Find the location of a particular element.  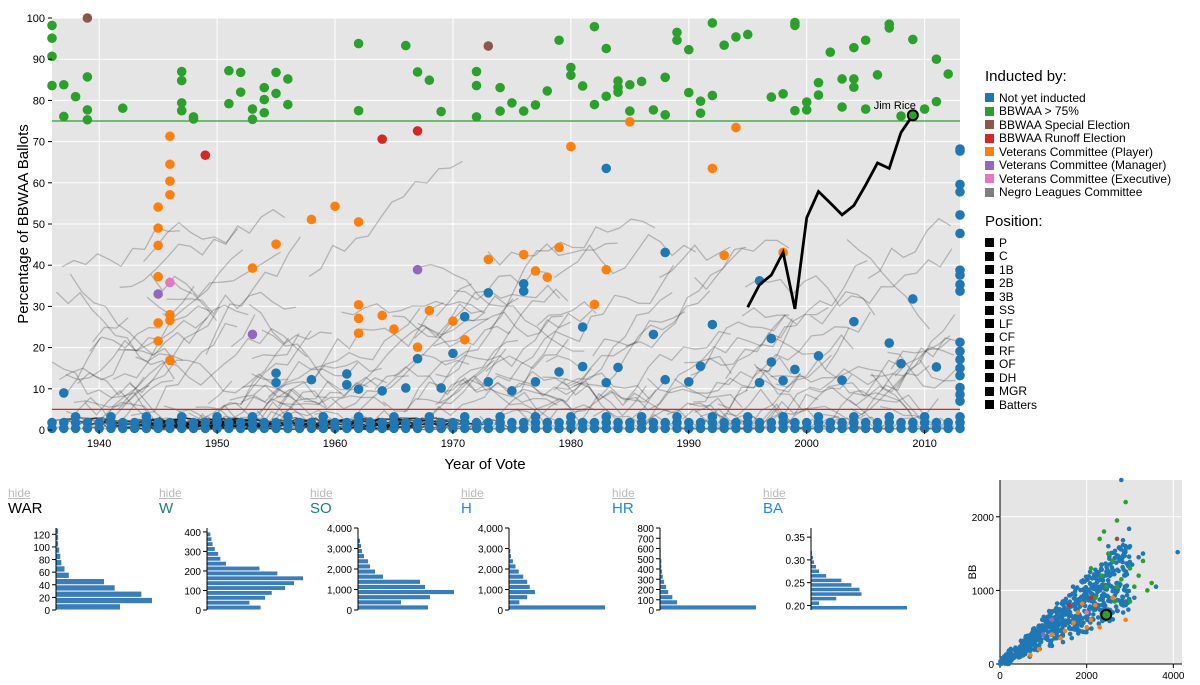

position-filter: LF is located at coordinates (1090, 324).